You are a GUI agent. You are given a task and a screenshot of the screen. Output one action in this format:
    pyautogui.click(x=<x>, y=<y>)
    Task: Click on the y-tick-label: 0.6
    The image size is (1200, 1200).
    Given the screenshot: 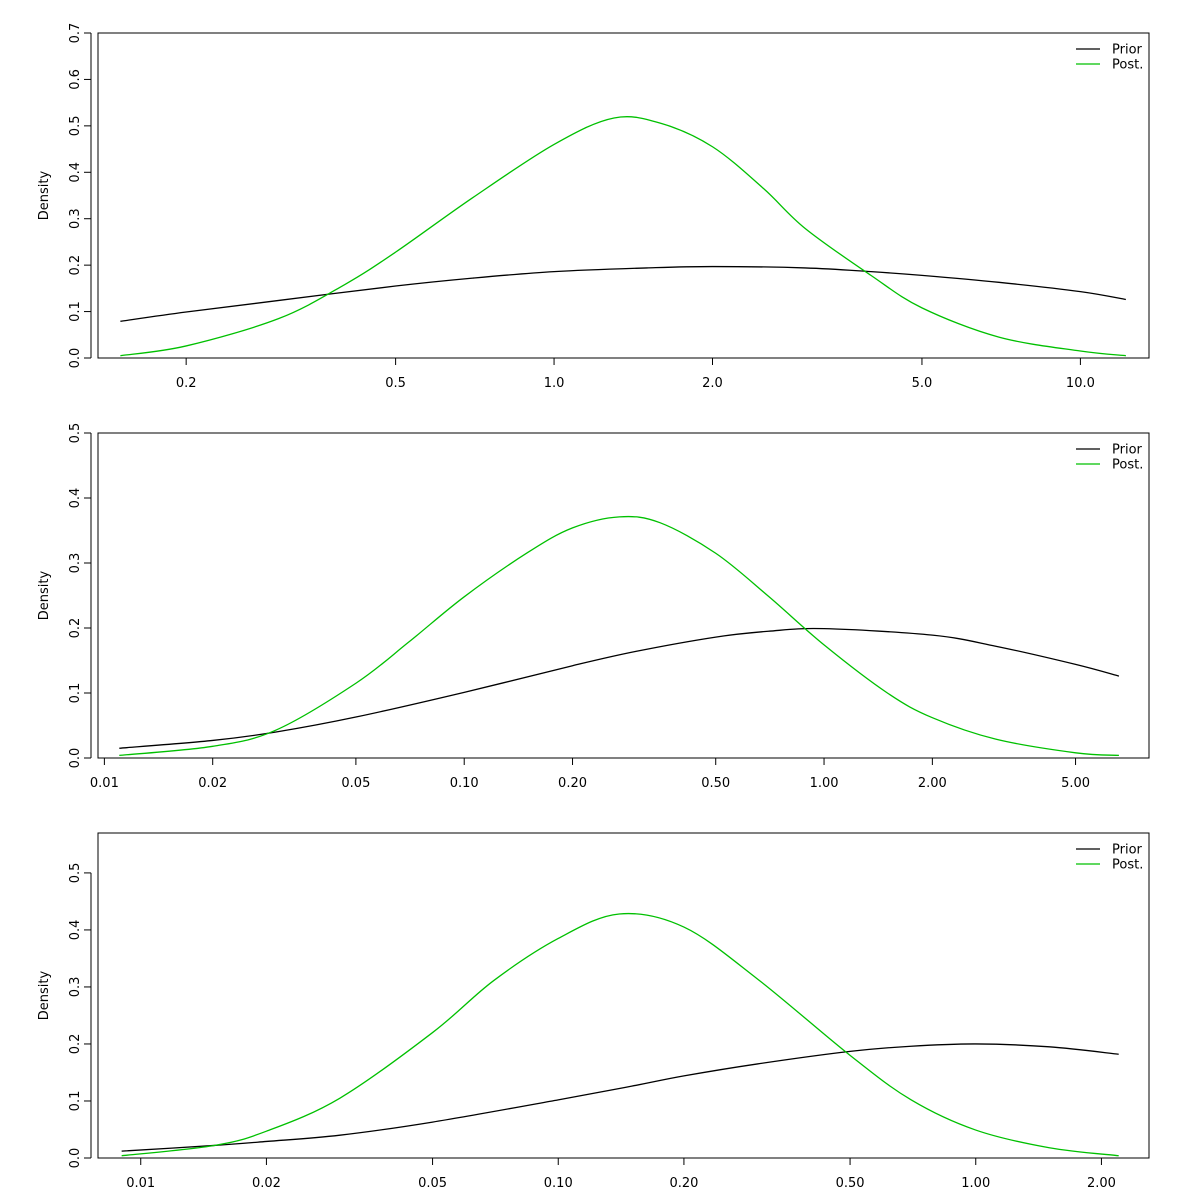 What is the action you would take?
    pyautogui.click(x=75, y=79)
    